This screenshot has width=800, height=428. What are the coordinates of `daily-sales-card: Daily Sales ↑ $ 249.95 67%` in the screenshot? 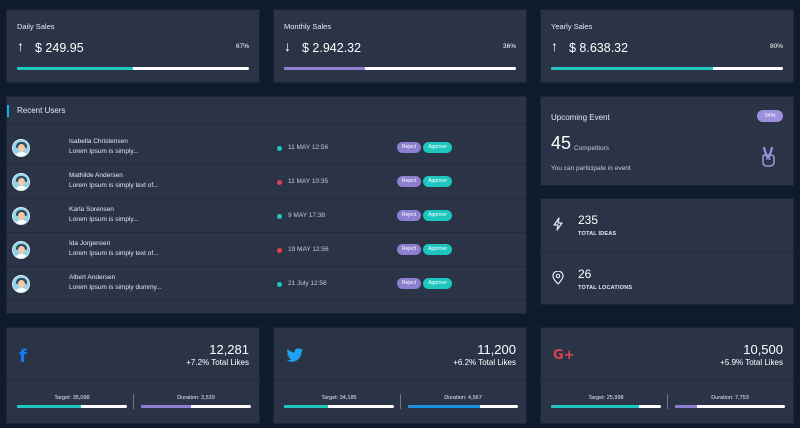 It's located at (133, 46).